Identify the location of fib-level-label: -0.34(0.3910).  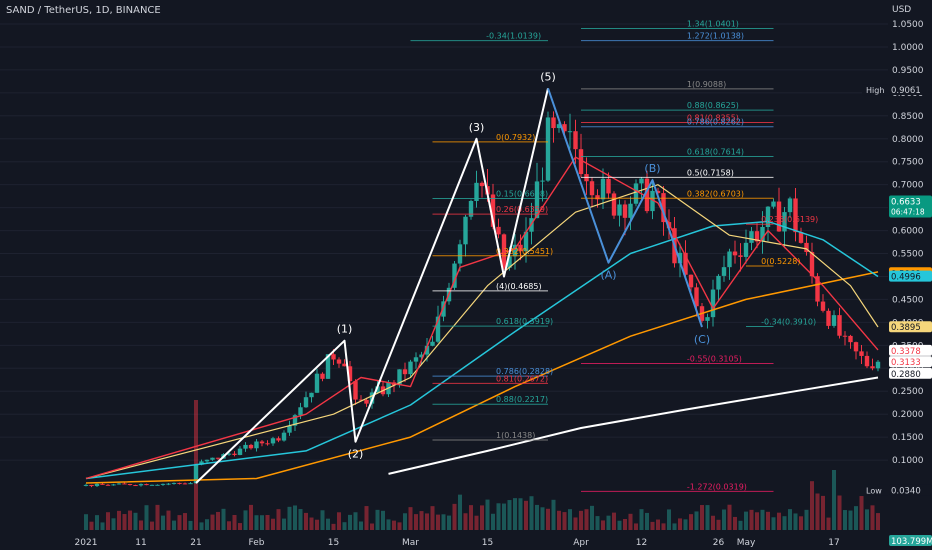
(788, 322).